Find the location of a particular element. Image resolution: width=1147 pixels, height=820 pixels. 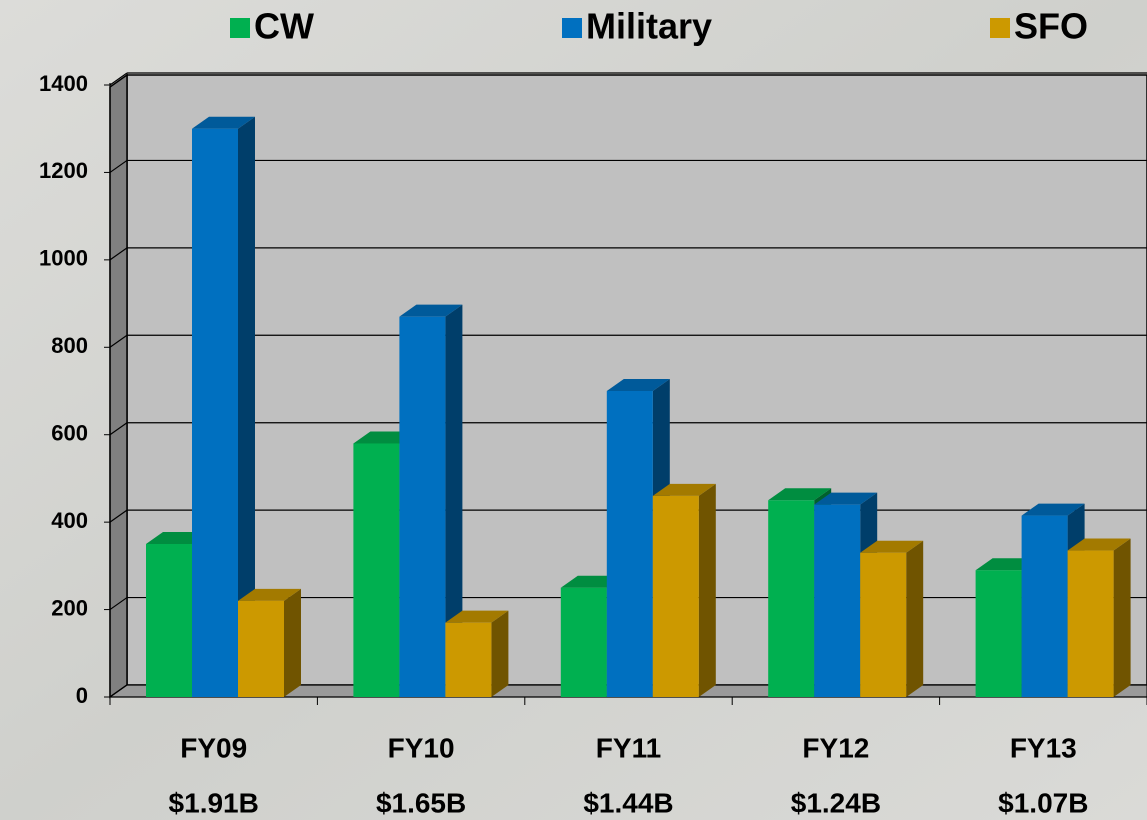

legend-label: CW is located at coordinates (284, 26).